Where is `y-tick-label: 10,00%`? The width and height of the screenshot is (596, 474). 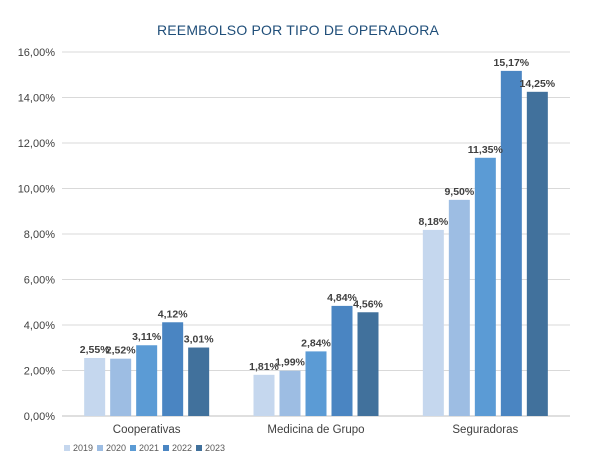 y-tick-label: 10,00% is located at coordinates (37, 190).